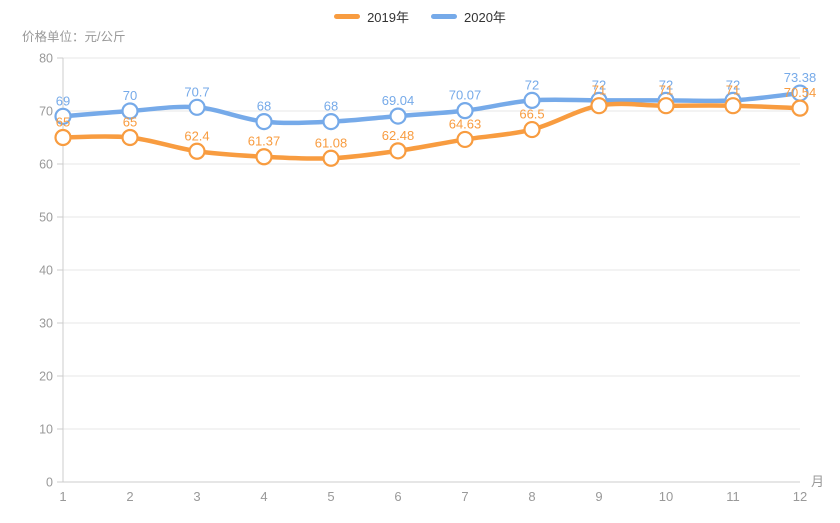 This screenshot has height=523, width=840. Describe the element at coordinates (464, 496) in the screenshot. I see `x-tick-label: 7` at that location.